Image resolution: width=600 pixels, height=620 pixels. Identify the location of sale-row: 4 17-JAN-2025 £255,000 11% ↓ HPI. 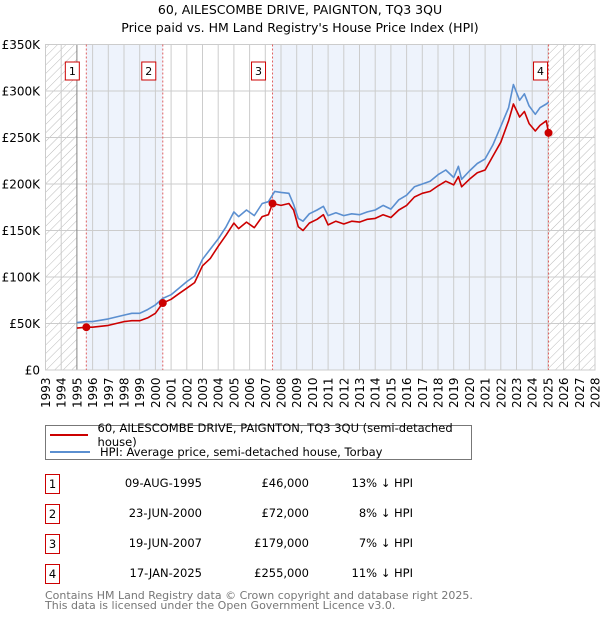
(245, 574).